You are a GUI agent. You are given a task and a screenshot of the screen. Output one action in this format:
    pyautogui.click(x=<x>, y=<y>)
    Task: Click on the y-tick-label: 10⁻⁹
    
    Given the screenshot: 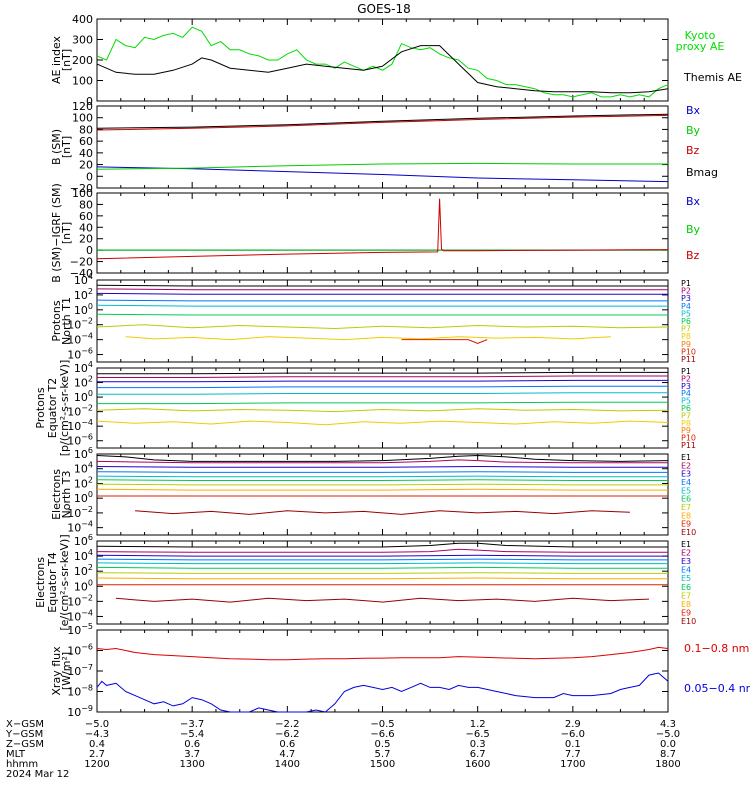 What is the action you would take?
    pyautogui.click(x=80, y=711)
    